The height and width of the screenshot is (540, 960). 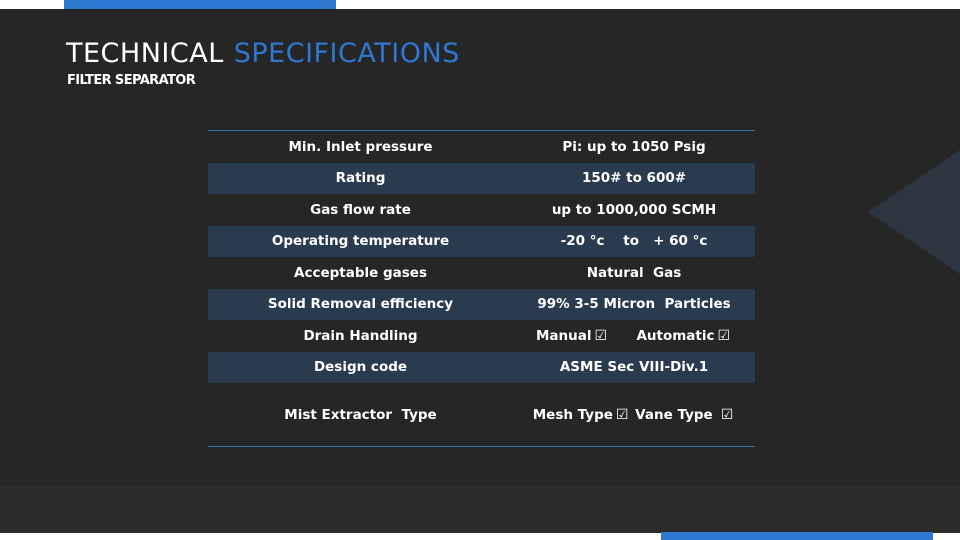 What do you see at coordinates (563, 335) in the screenshot?
I see `drain-manual-label: Manual` at bounding box center [563, 335].